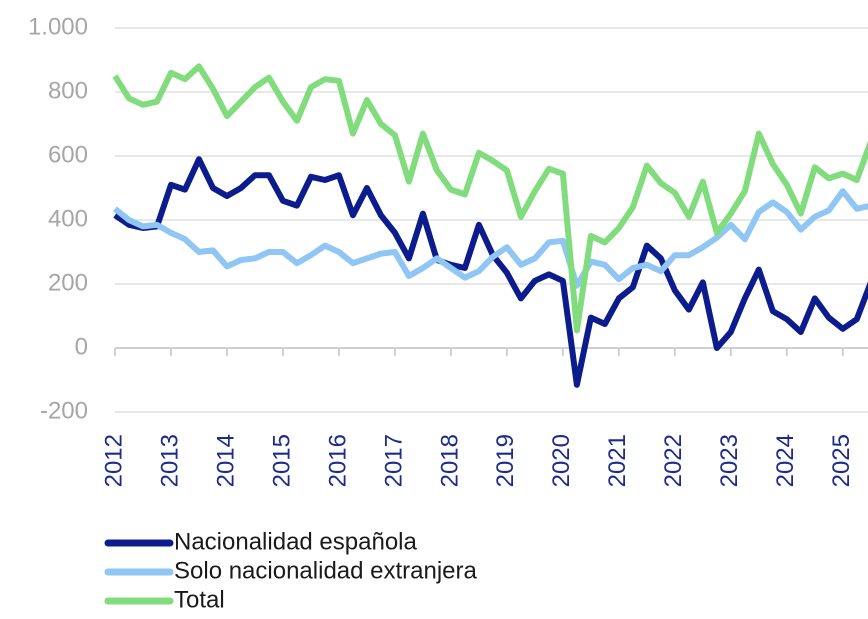 Image resolution: width=868 pixels, height=619 pixels. Describe the element at coordinates (337, 460) in the screenshot. I see `x-tick-label: 2016` at that location.